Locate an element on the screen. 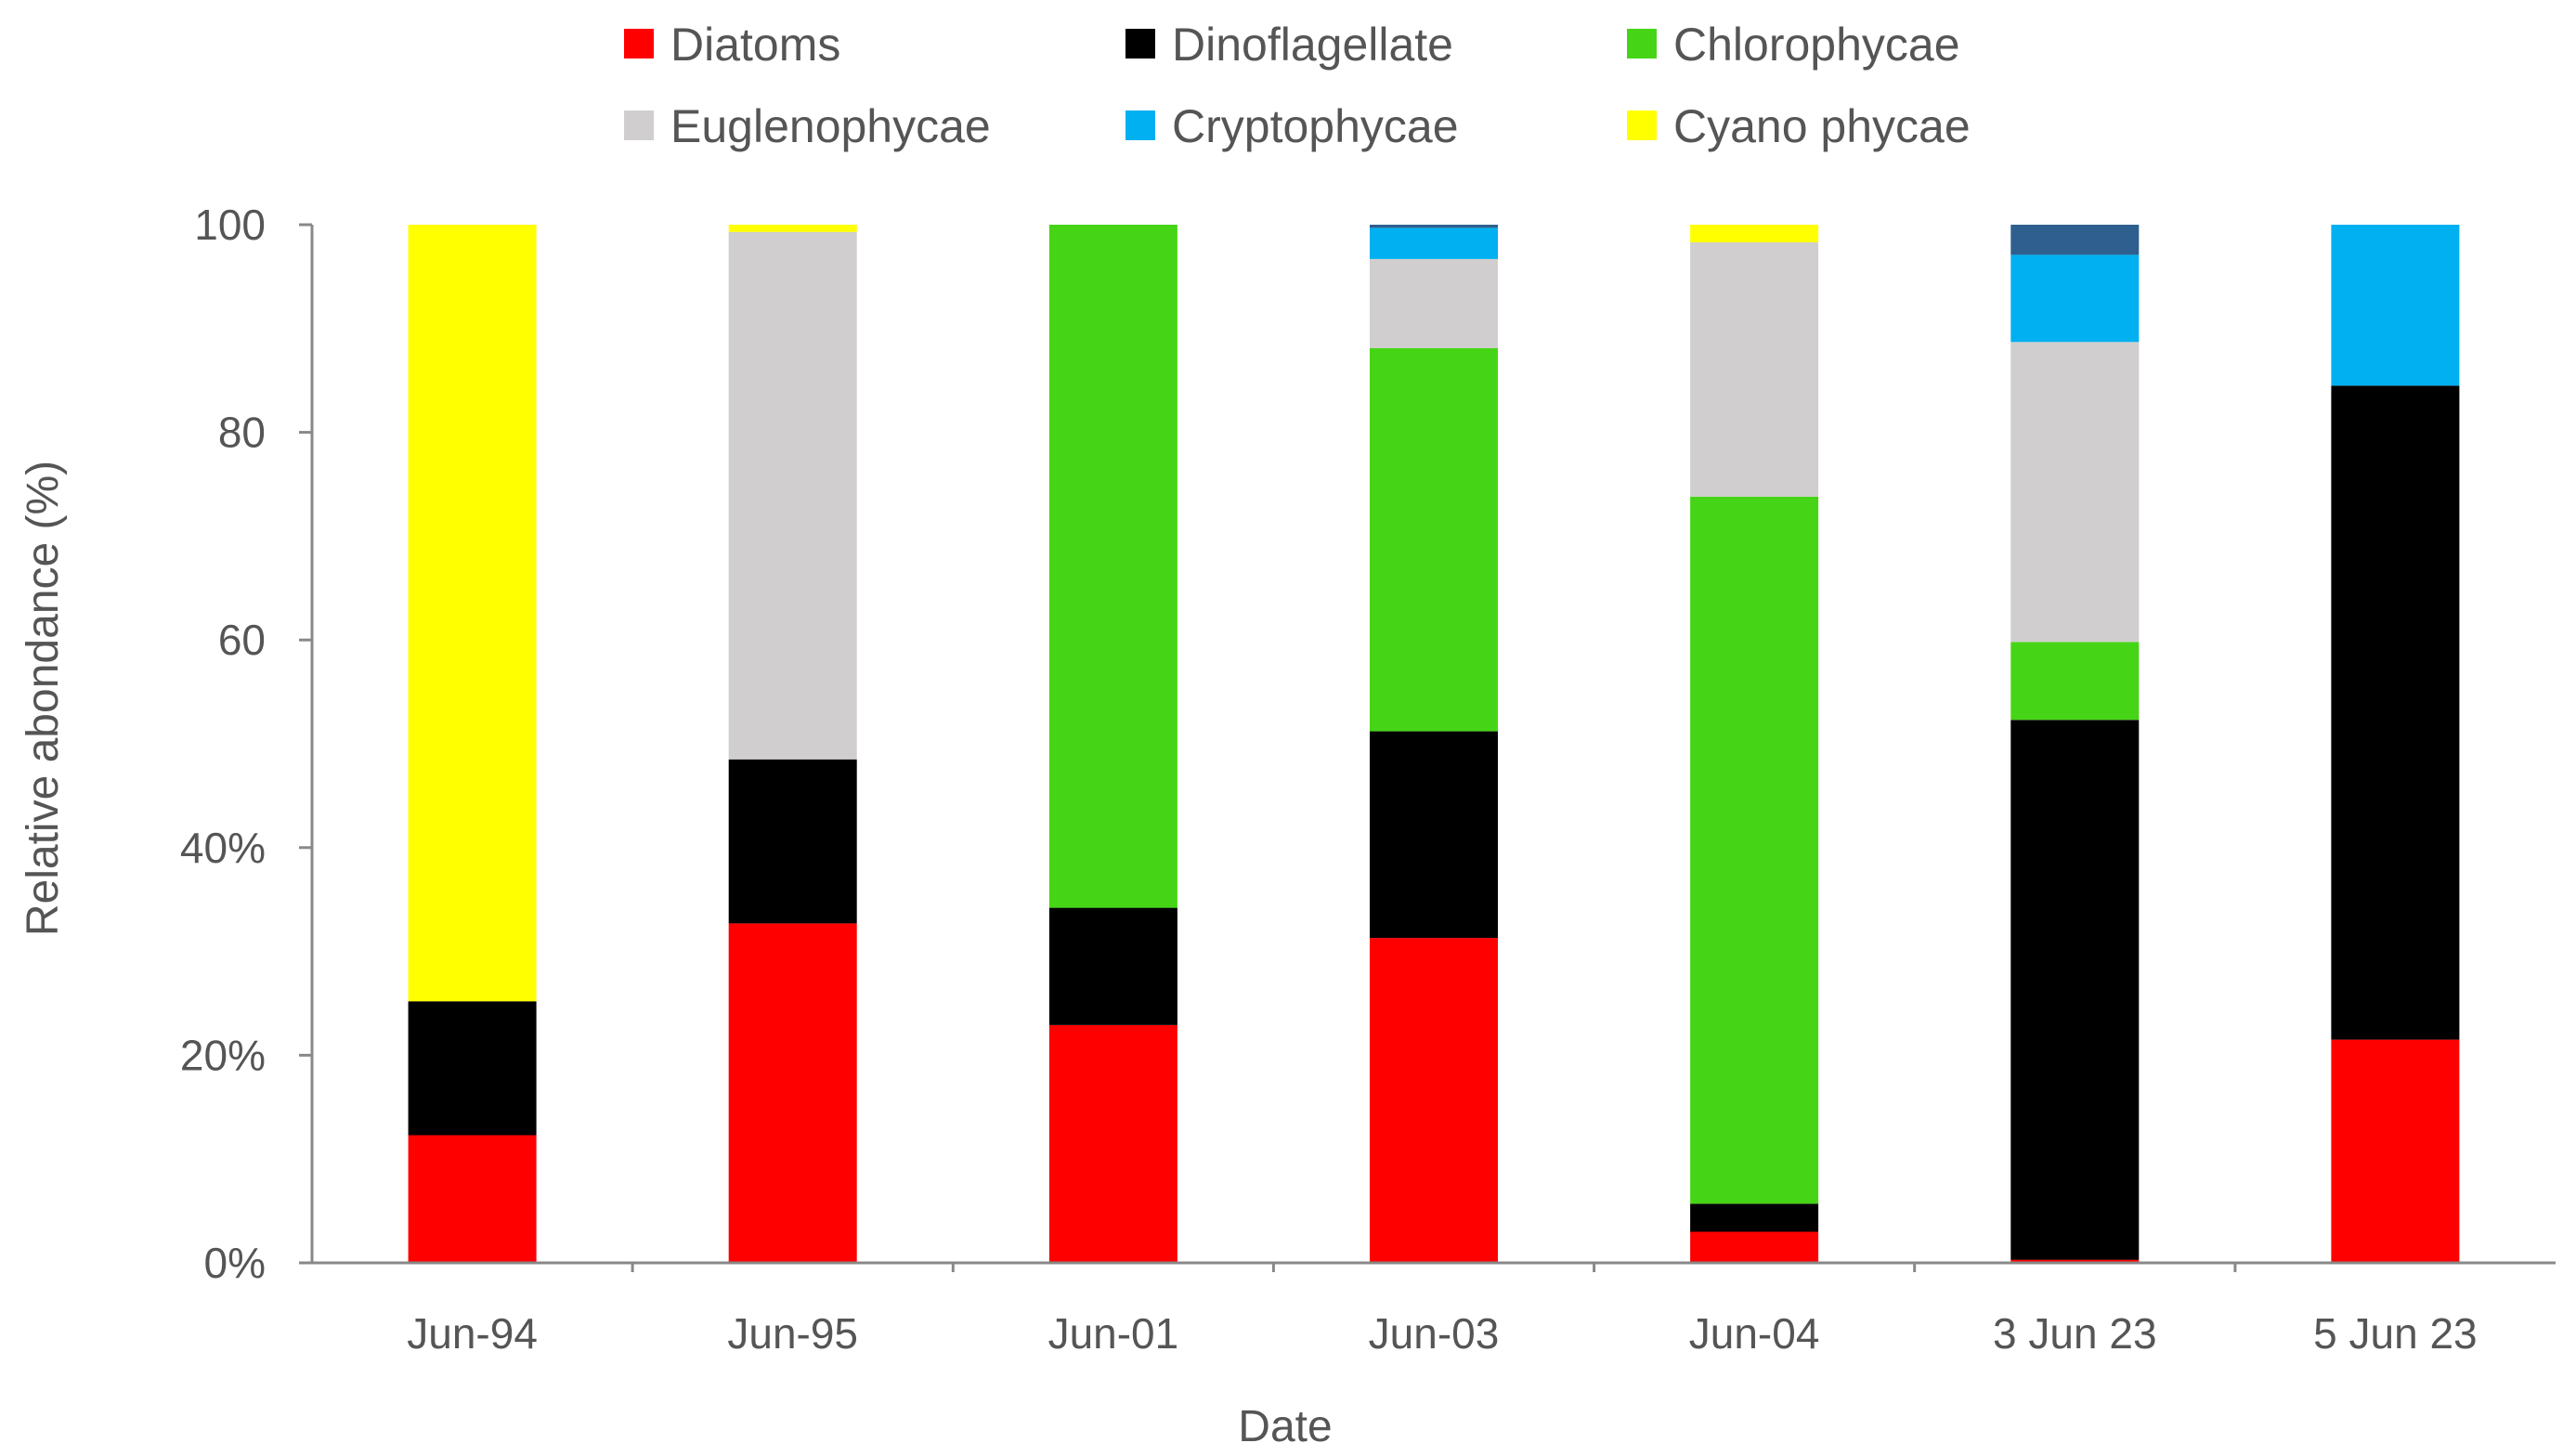 This screenshot has height=1456, width=2563. bar-jun-01-diatoms is located at coordinates (1112, 1144).